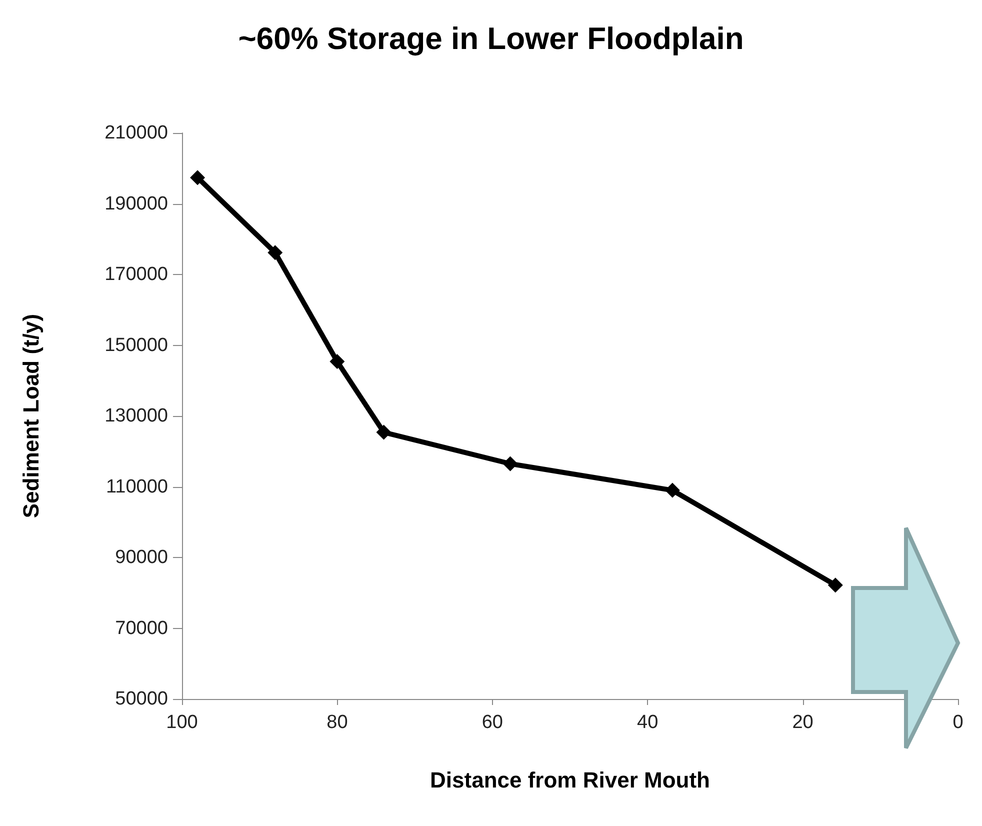 The height and width of the screenshot is (826, 982). I want to click on y-tick-label: 170000, so click(136, 274).